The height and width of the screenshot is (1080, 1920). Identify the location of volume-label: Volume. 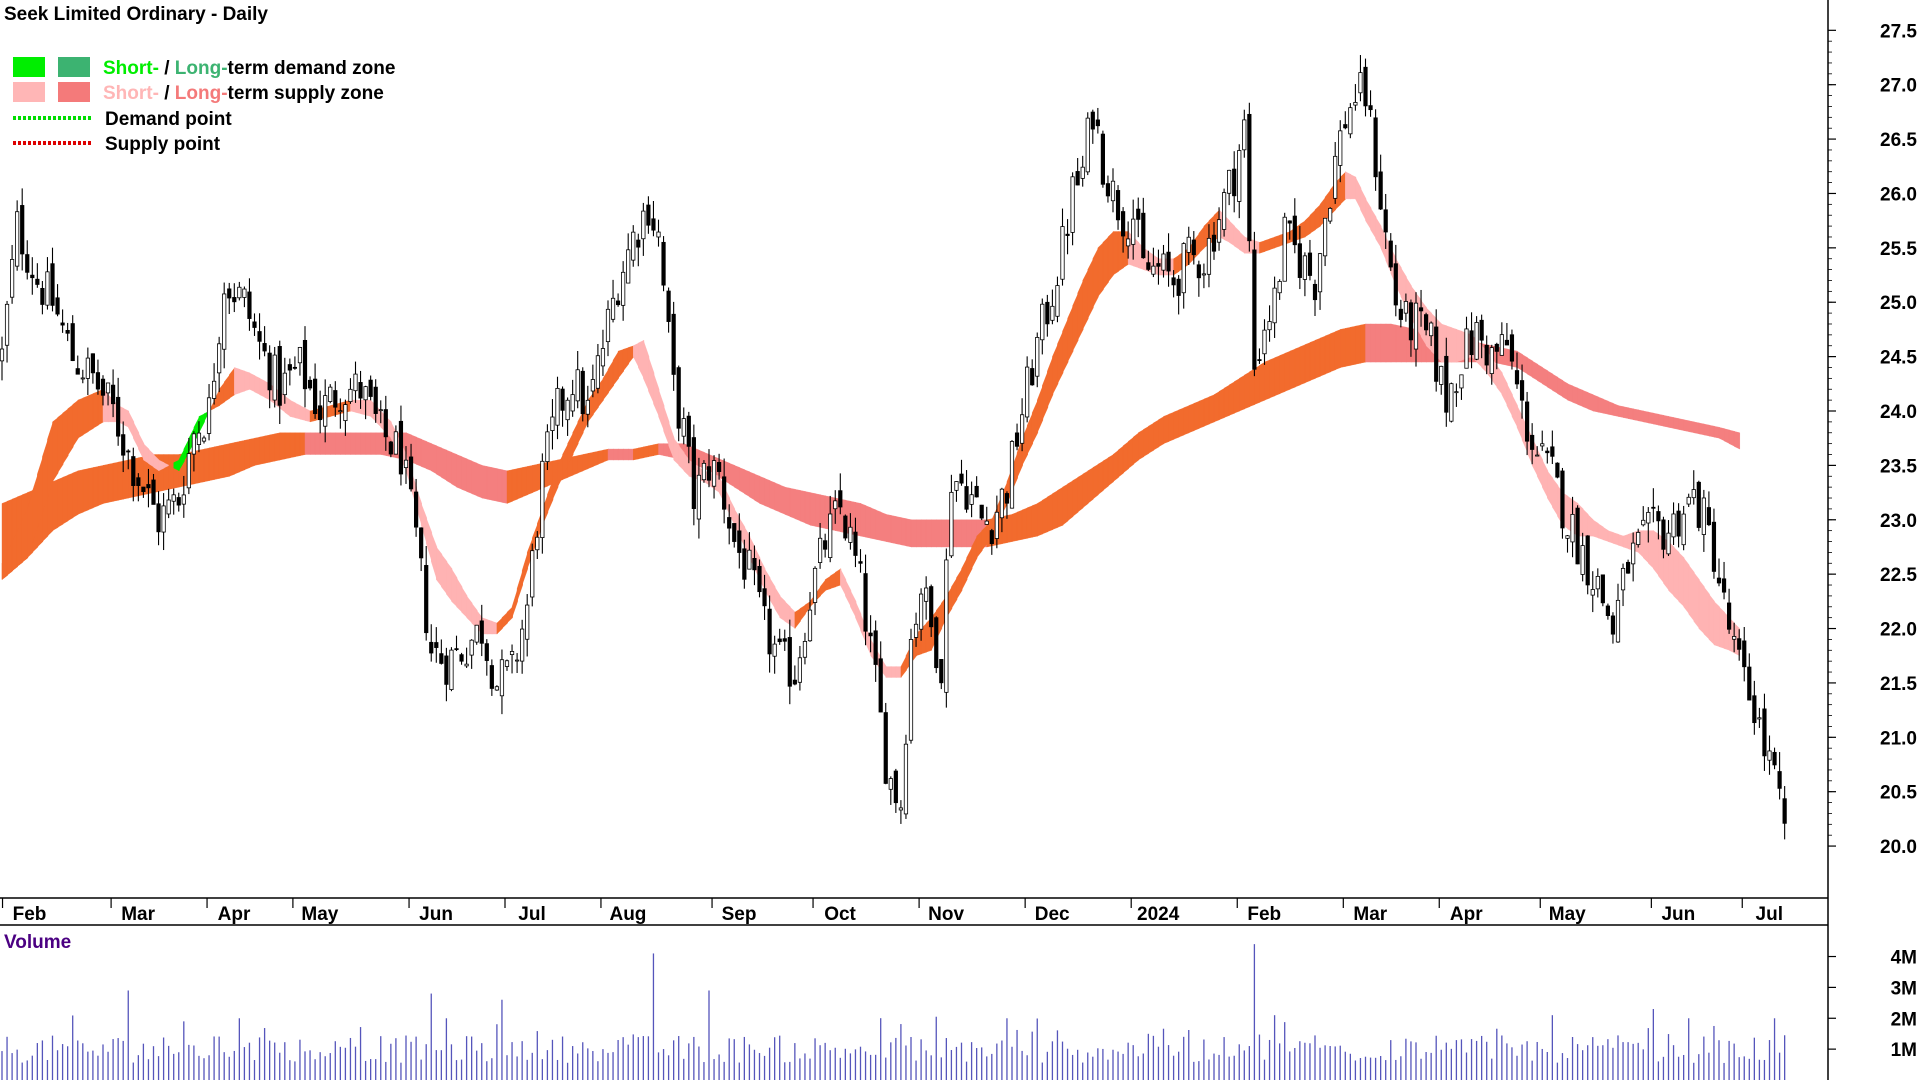
(37, 942).